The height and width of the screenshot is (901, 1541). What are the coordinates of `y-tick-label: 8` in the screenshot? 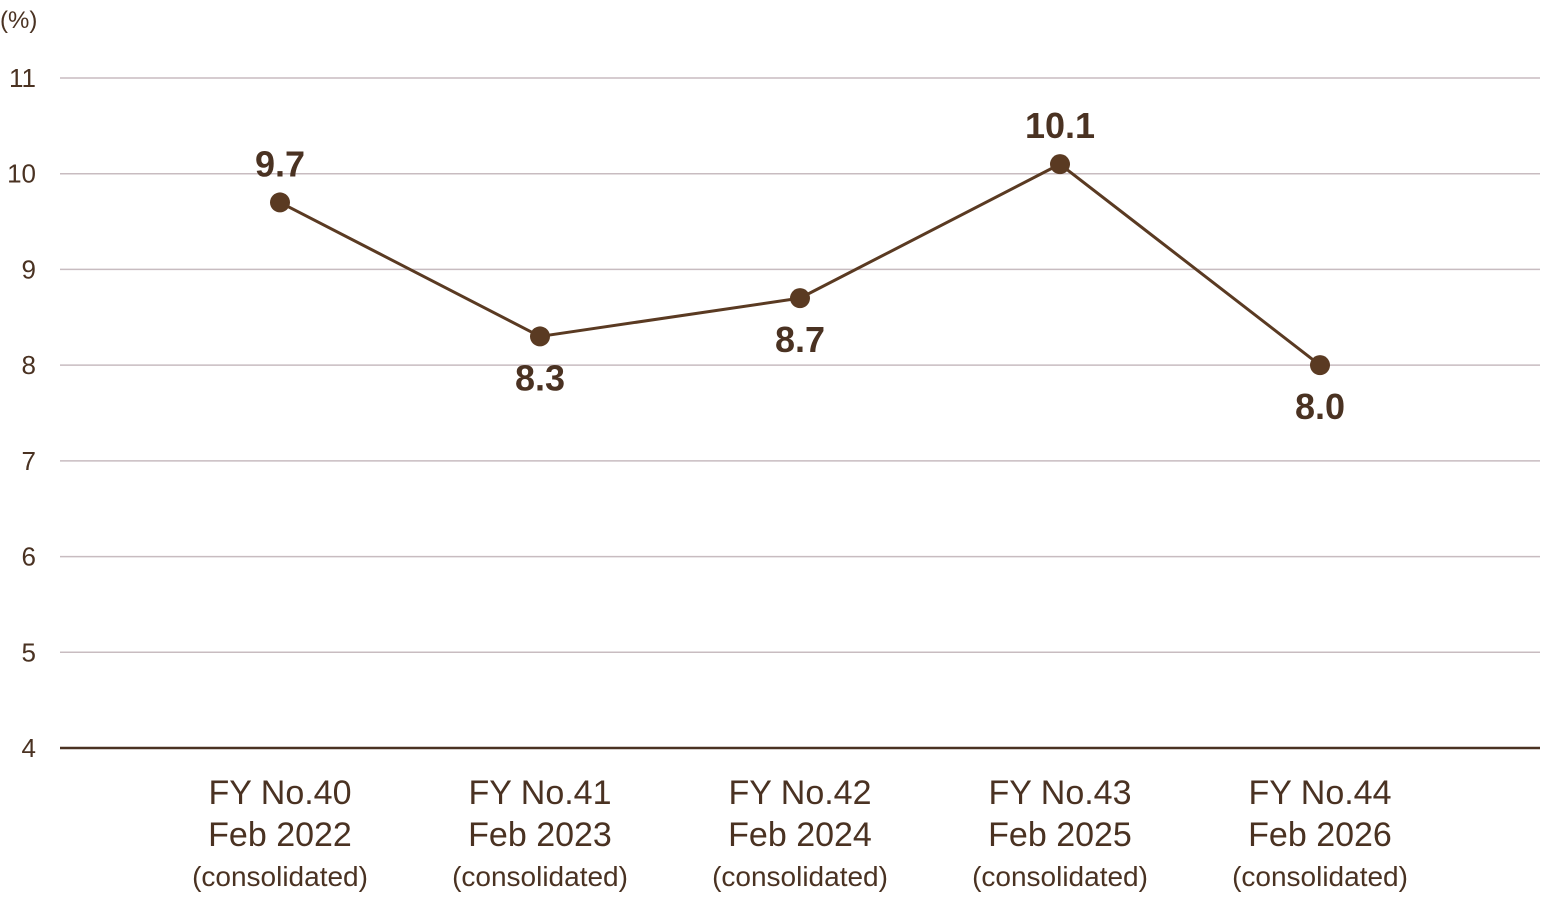 It's located at (29, 365).